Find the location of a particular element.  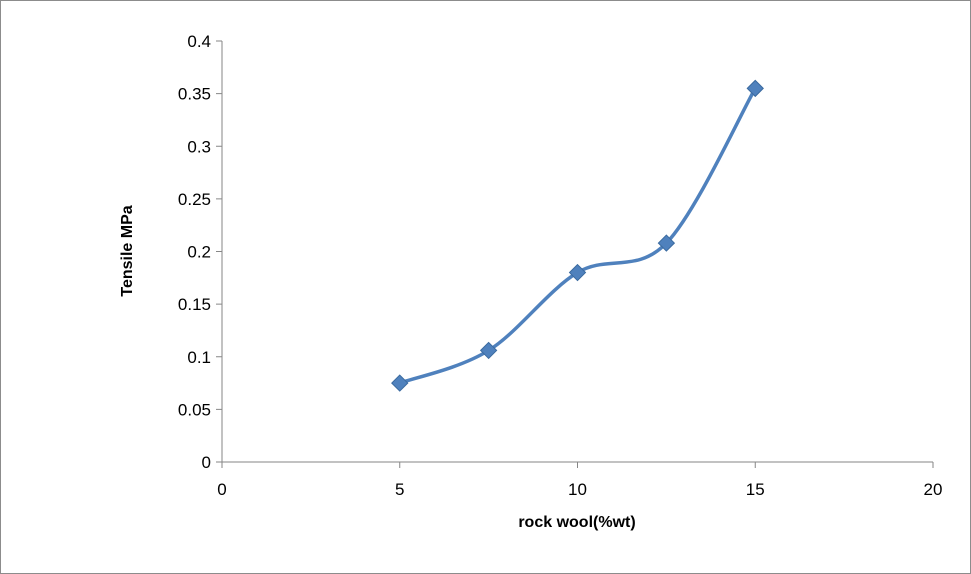

x-tick-label: 10 is located at coordinates (577, 489).